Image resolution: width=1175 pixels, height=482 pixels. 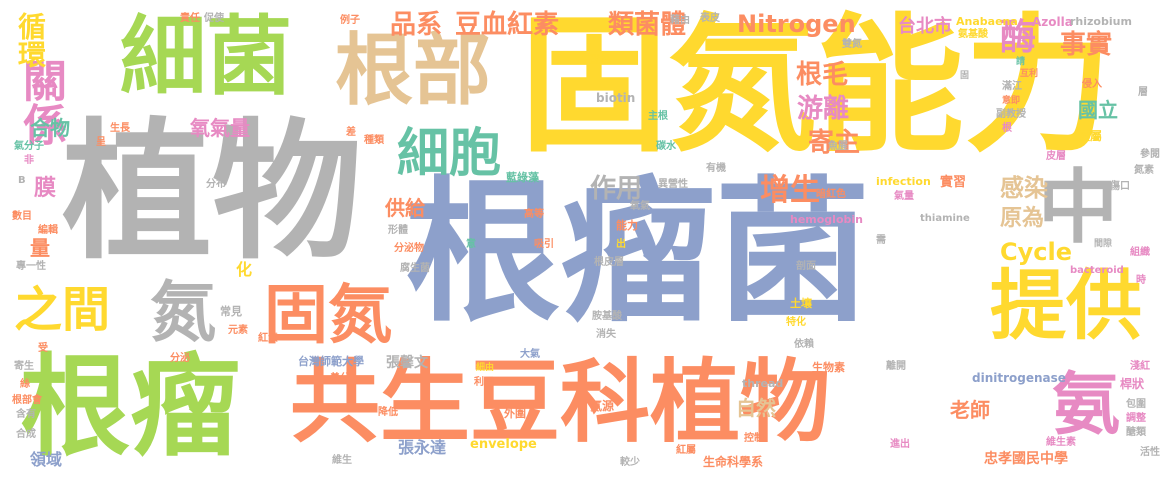 What do you see at coordinates (763, 383) in the screenshot?
I see `cloud-word: thread` at bounding box center [763, 383].